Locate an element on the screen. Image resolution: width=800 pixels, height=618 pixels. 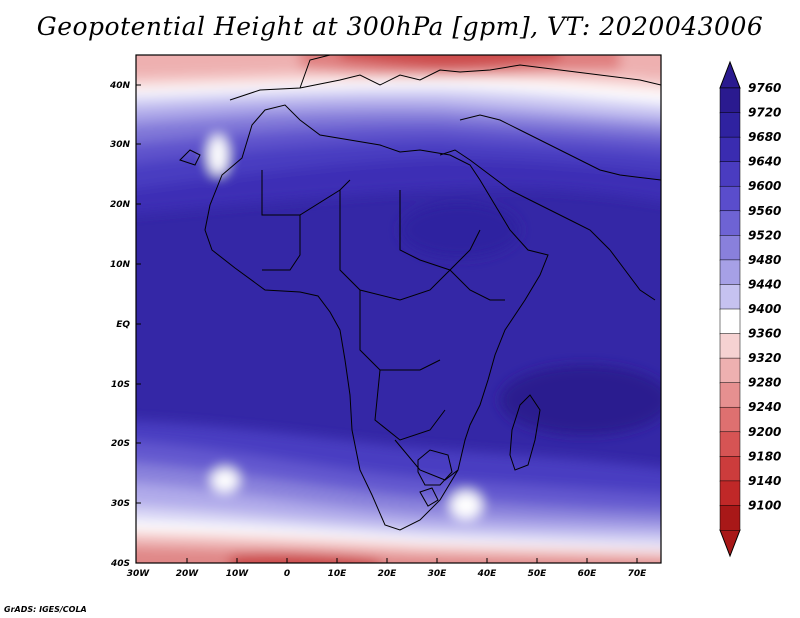
colorbar-label: 9480 is located at coordinates (764, 260).